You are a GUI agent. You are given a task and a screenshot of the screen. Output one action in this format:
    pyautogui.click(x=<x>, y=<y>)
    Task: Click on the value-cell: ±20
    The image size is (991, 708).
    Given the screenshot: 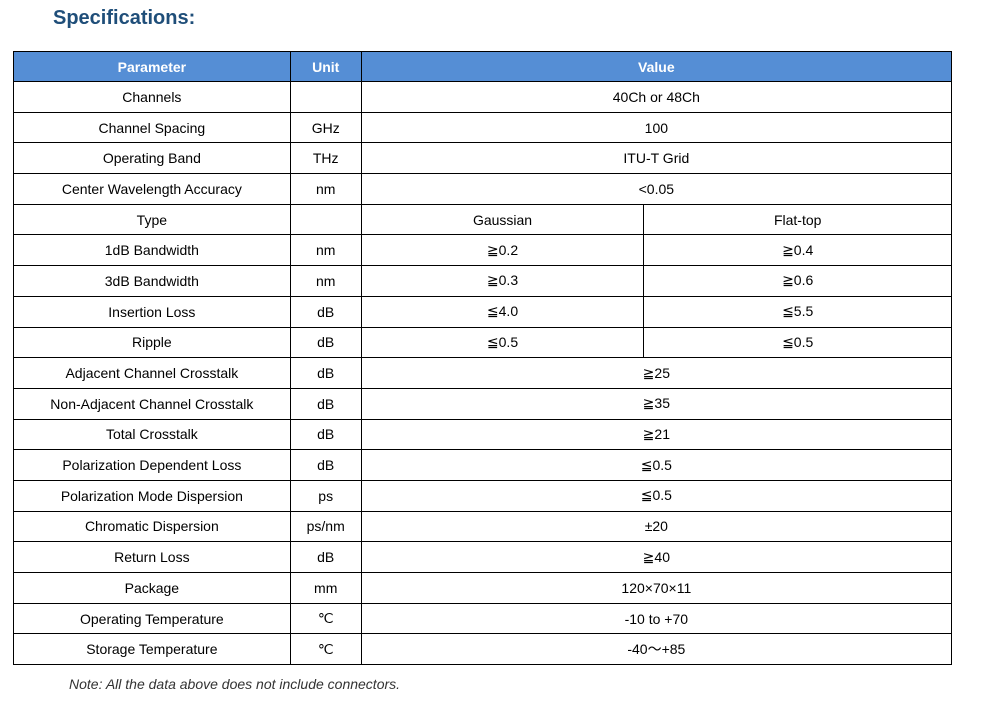 What is the action you would take?
    pyautogui.click(x=656, y=526)
    